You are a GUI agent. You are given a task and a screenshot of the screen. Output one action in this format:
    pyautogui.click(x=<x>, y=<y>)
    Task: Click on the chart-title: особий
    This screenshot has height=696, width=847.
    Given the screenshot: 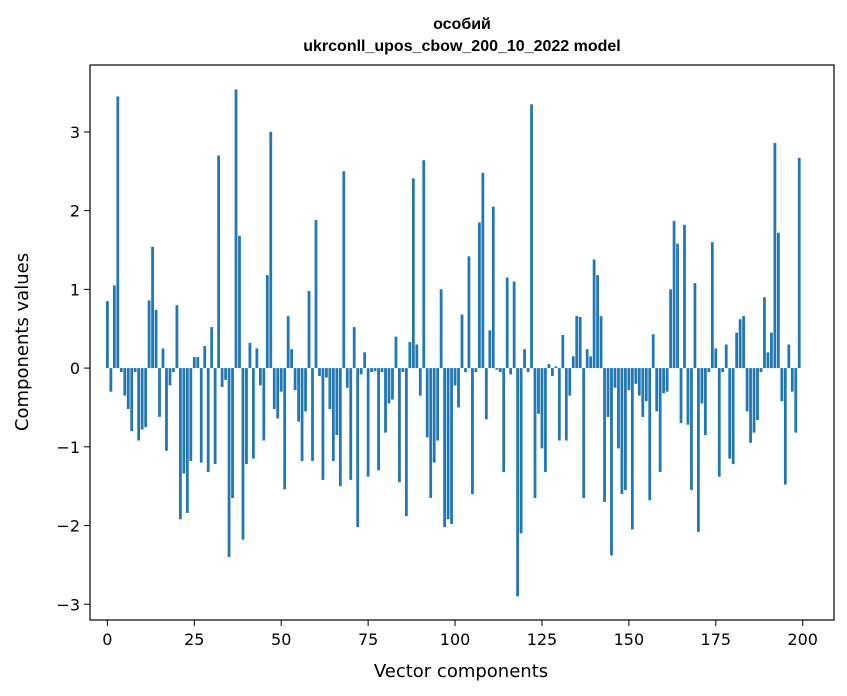 What is the action you would take?
    pyautogui.click(x=462, y=24)
    